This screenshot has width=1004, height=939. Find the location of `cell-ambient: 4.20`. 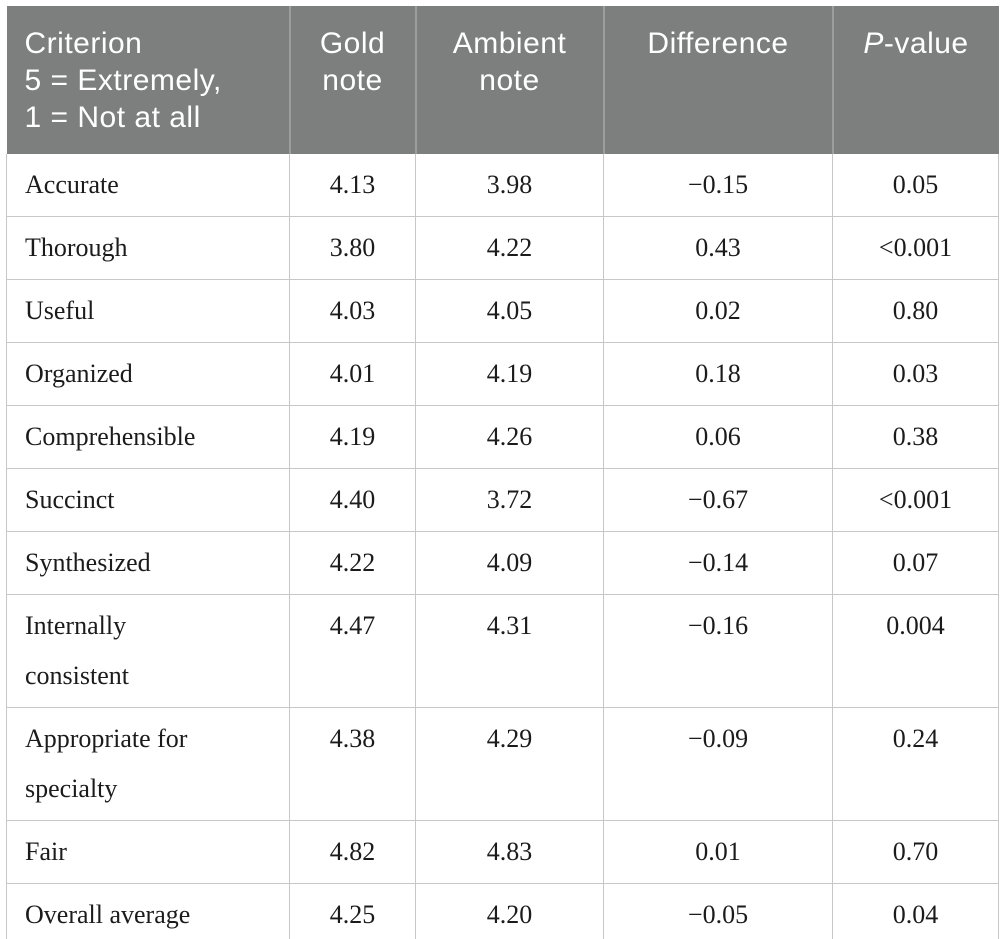

cell-ambient: 4.20 is located at coordinates (509, 911).